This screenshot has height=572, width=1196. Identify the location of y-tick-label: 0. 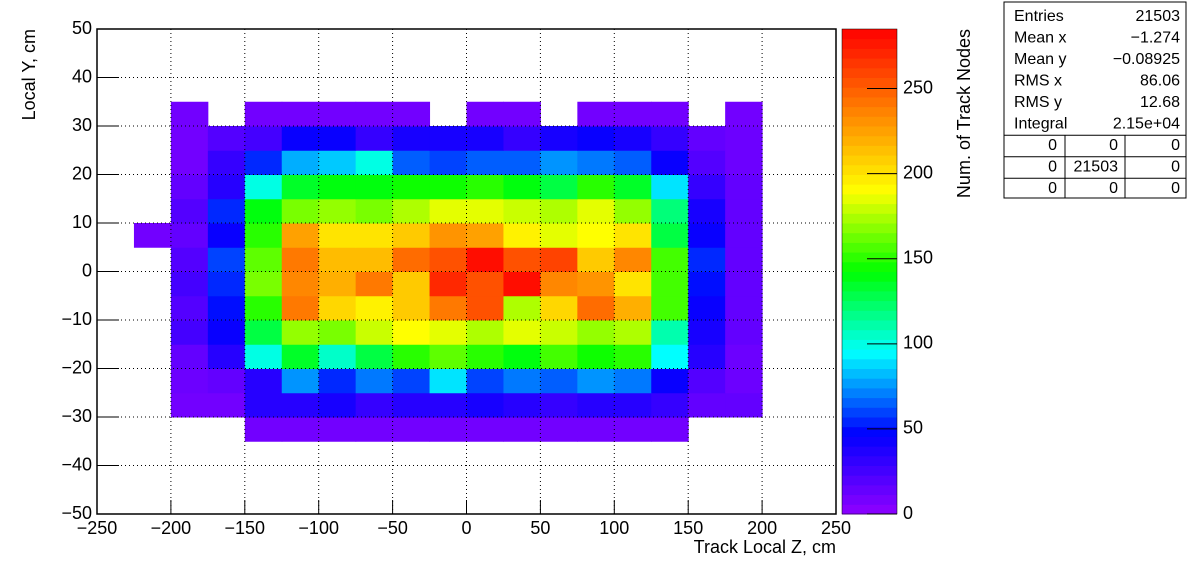
(87, 270).